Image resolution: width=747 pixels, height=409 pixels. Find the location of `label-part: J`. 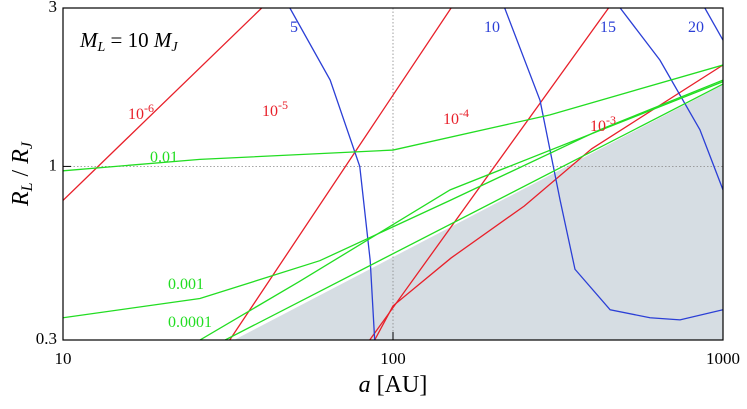

label-part: J is located at coordinates (27, 145).